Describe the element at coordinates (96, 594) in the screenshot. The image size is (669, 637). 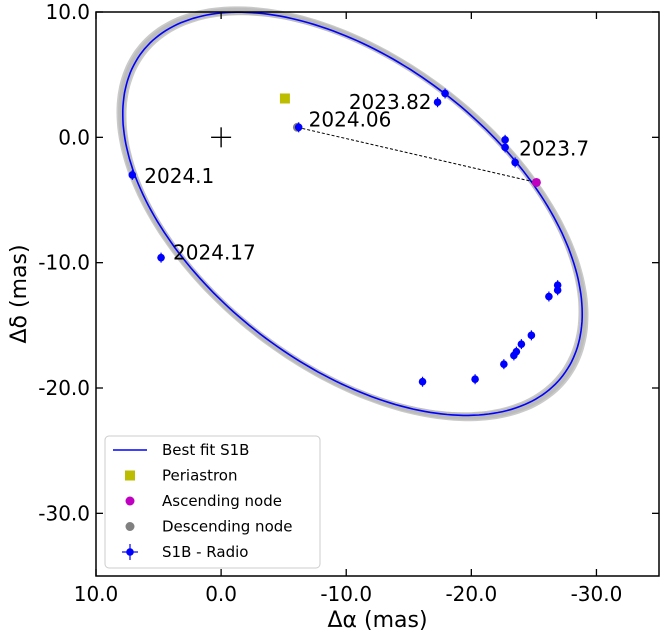
I see `x-tick-label: 10.0` at that location.